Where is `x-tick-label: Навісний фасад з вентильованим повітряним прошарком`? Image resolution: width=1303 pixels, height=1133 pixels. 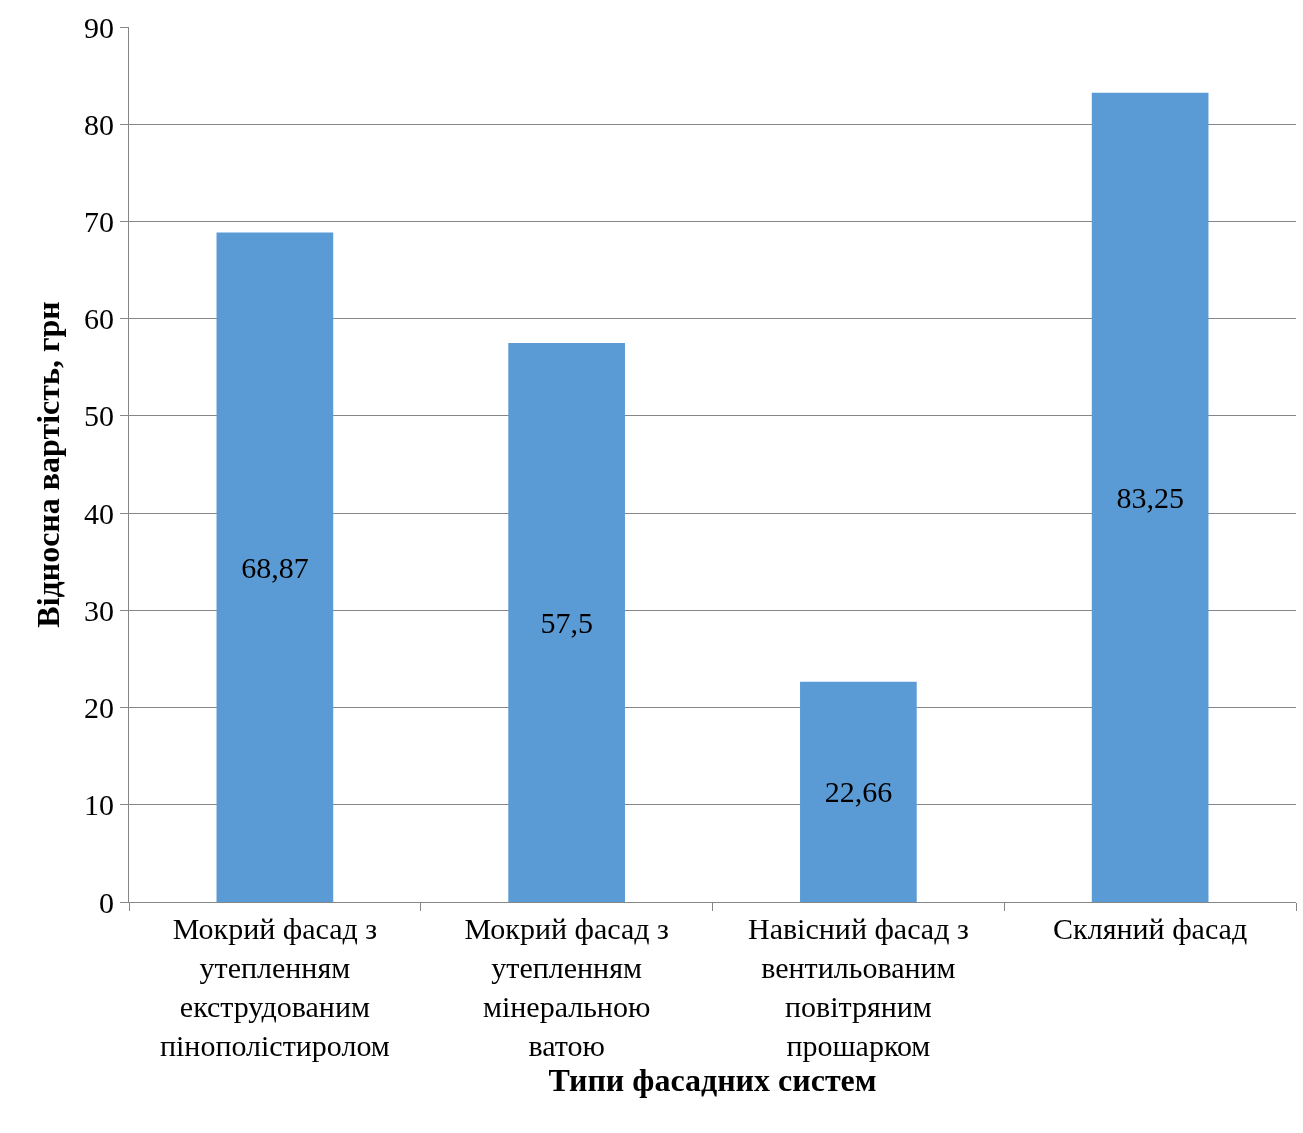
x-tick-label: Навісний фасад з вентильованим повітряним прошарком is located at coordinates (858, 987).